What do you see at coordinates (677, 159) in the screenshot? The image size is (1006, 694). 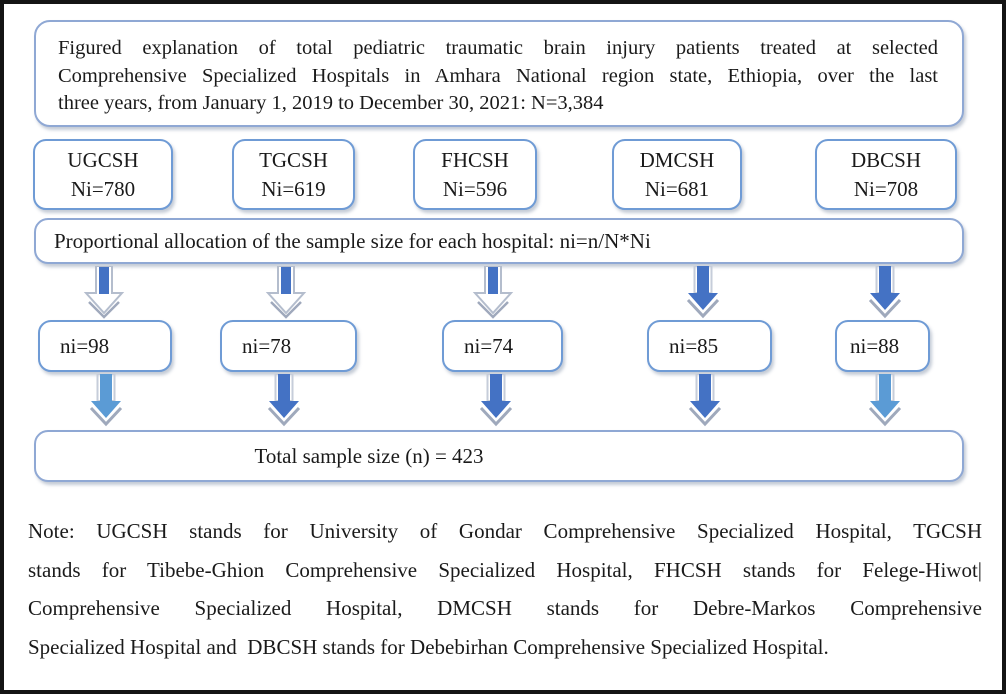 I see `hospital-abbr: DMCSH` at bounding box center [677, 159].